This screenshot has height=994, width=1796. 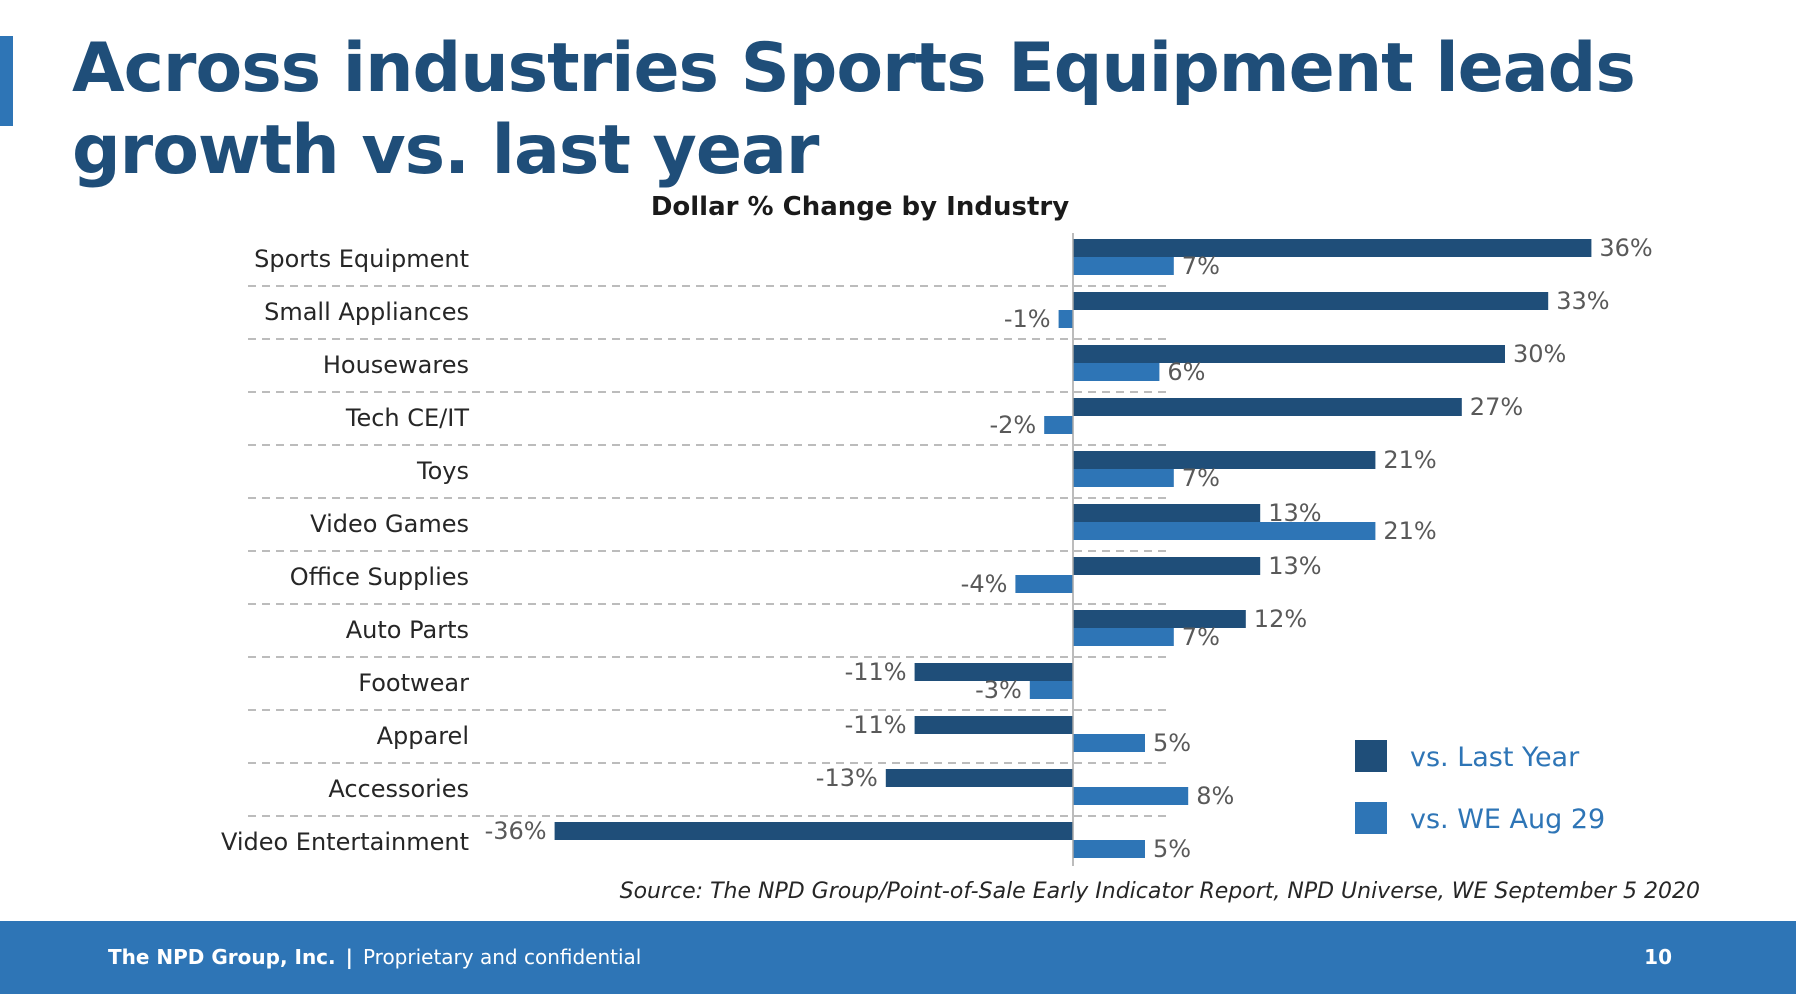 I want to click on footer-note: Proprietary and confidential, so click(x=502, y=957).